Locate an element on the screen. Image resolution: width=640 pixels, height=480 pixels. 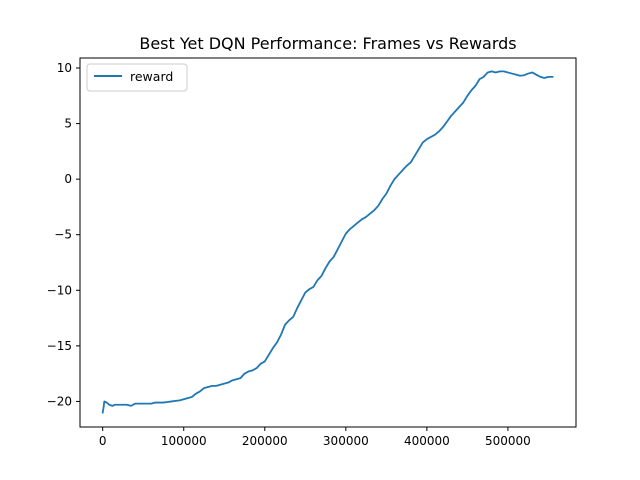
x-tick-label: 300000 is located at coordinates (346, 441).